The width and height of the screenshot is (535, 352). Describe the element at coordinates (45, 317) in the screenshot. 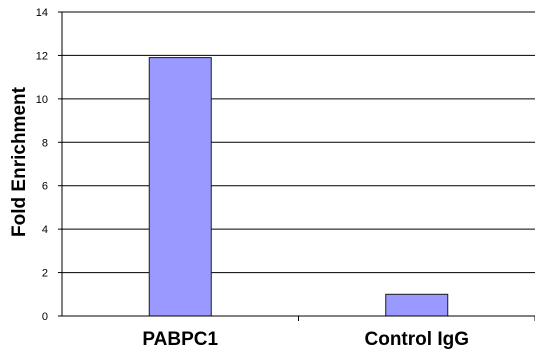

I see `y-tick-label: 0` at that location.